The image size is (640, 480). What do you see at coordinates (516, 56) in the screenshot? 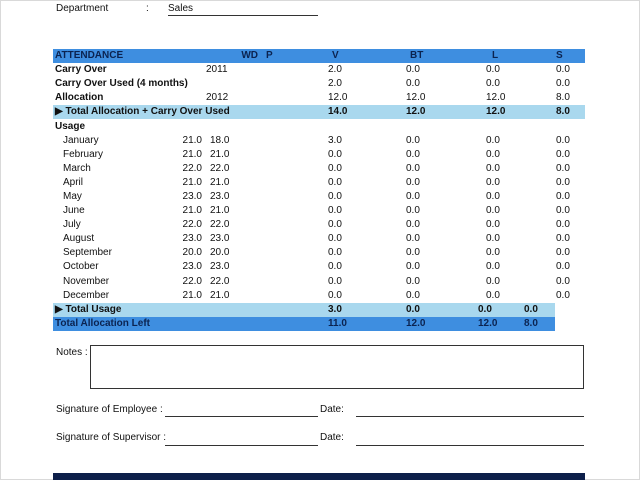
I see `header-l: L` at bounding box center [516, 56].